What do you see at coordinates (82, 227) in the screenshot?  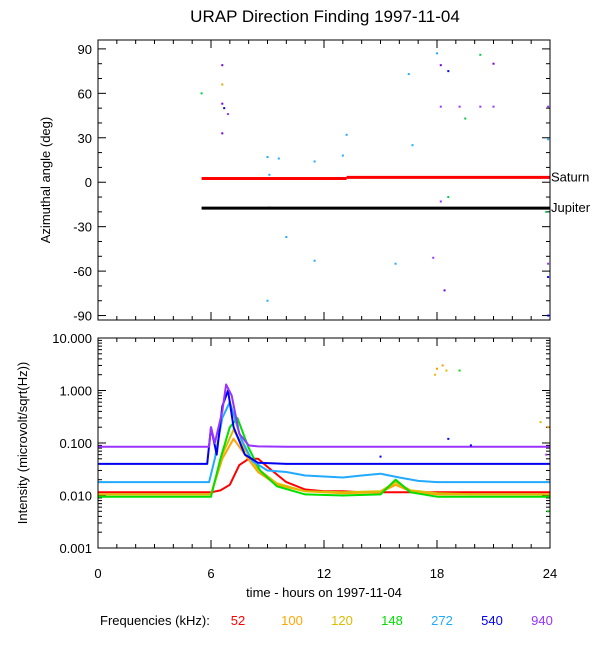 I see `top-y-tick-label: -30` at bounding box center [82, 227].